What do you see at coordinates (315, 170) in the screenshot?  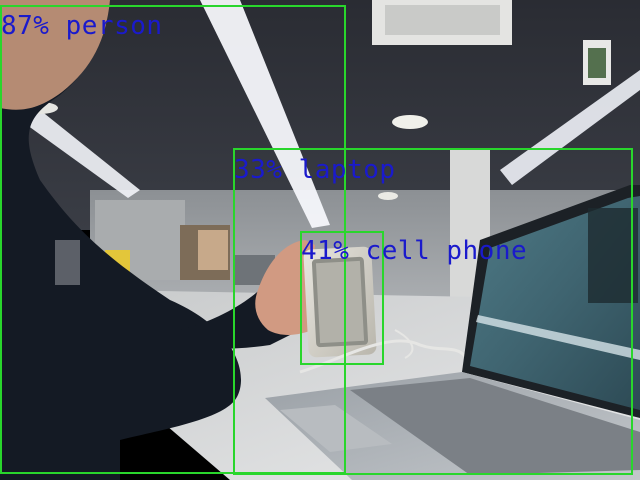 I see `laptop-detection-label: 33% laptop` at bounding box center [315, 170].